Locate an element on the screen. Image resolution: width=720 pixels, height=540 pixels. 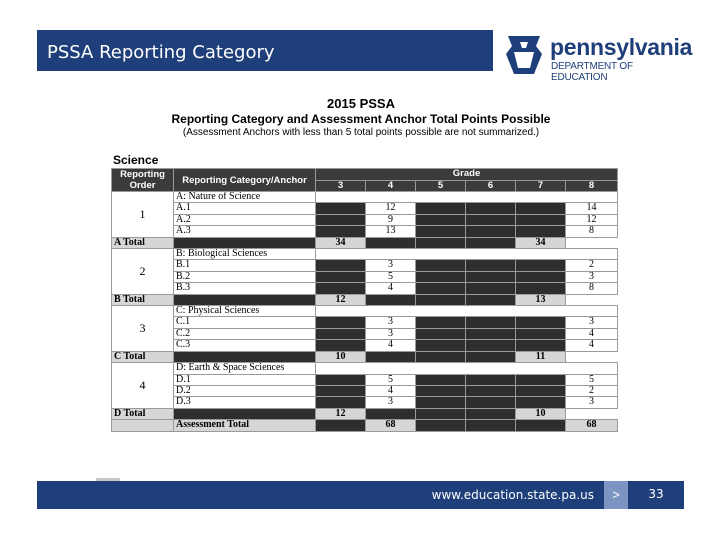
header-grade: Grade is located at coordinates (466, 174).